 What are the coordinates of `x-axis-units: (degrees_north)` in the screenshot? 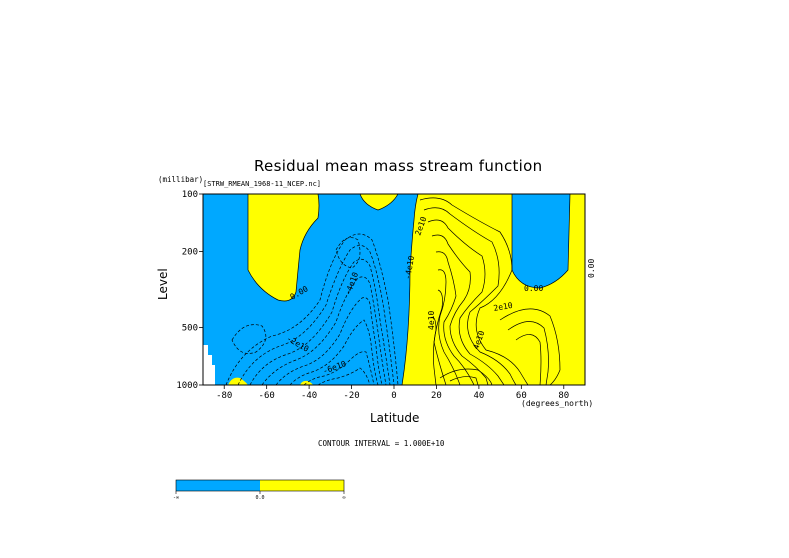 It's located at (557, 403).